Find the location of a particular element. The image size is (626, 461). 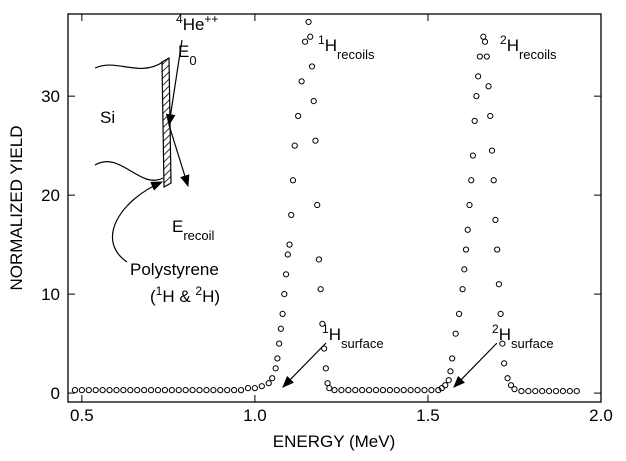

annotation: Si is located at coordinates (107, 117).